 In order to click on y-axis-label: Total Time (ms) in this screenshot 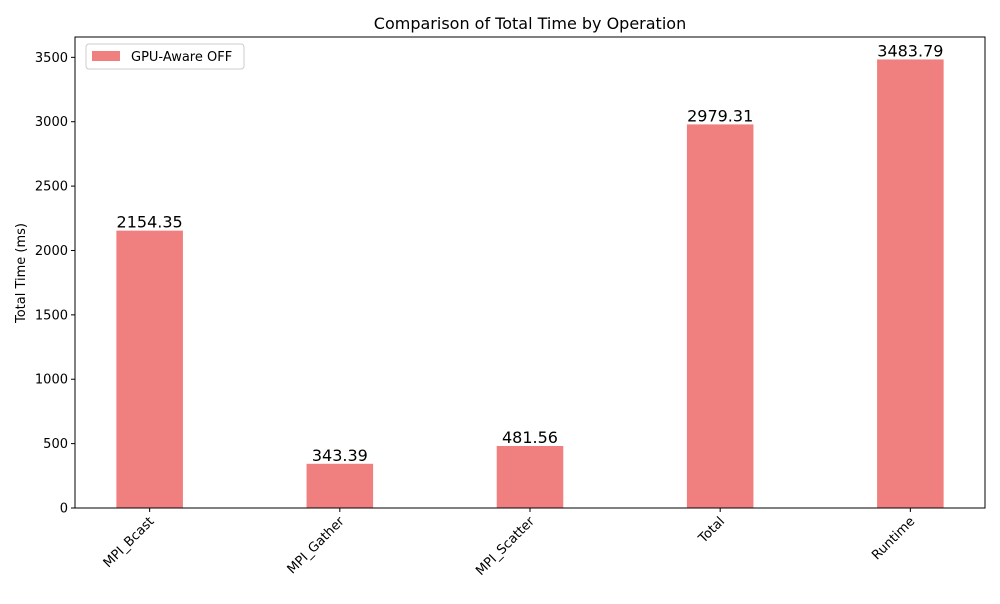, I will do `click(21, 273)`.